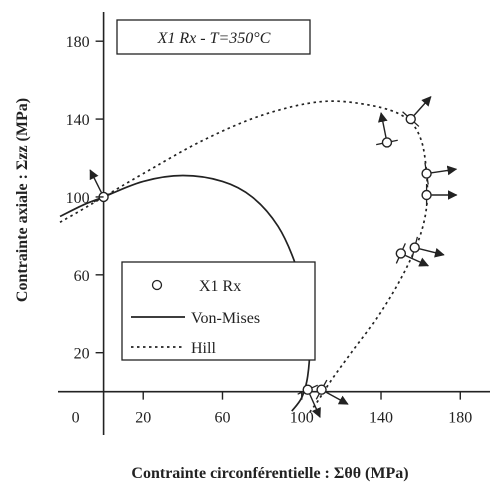 This screenshot has height=489, width=492. What do you see at coordinates (82, 276) in the screenshot?
I see `y-tick-label: 60` at bounding box center [82, 276].